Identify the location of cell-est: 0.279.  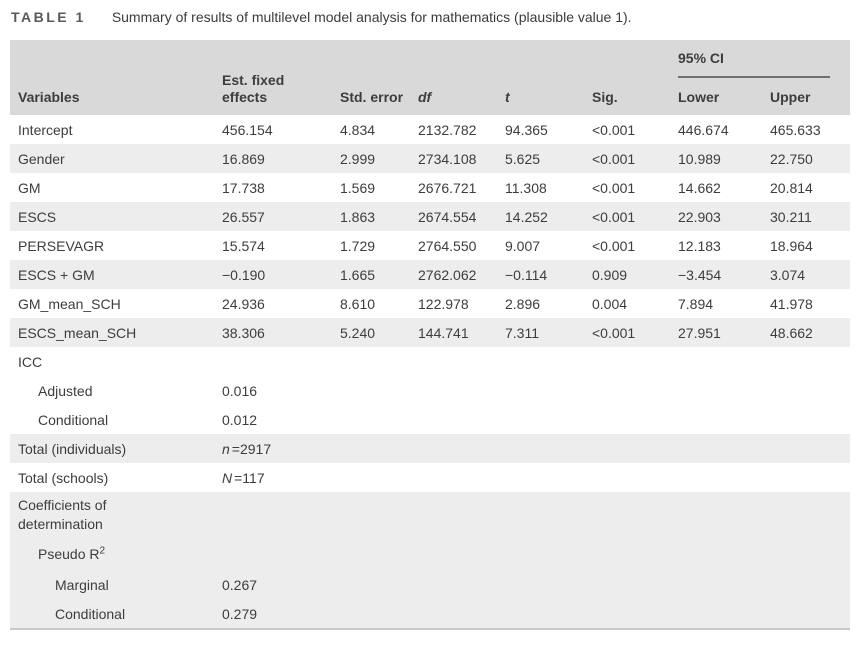
(240, 613).